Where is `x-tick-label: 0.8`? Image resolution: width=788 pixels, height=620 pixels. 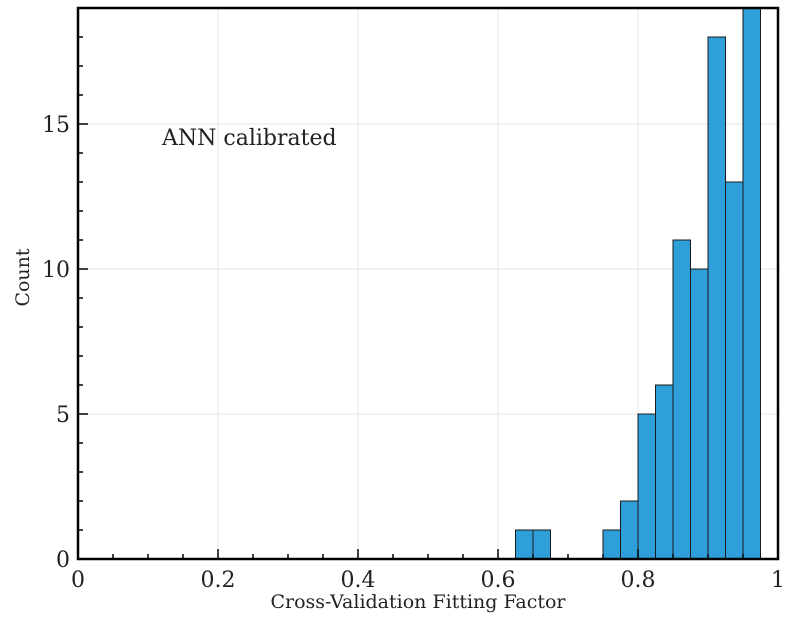 x-tick-label: 0.8 is located at coordinates (638, 580).